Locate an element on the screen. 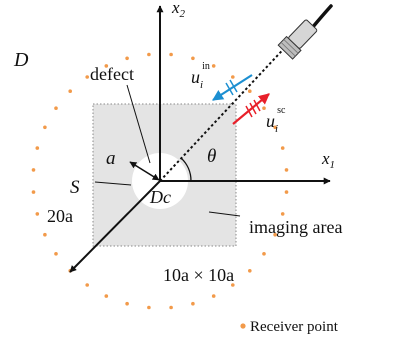 This screenshot has width=398, height=347. x1-axis-label-base: x is located at coordinates (325, 158).